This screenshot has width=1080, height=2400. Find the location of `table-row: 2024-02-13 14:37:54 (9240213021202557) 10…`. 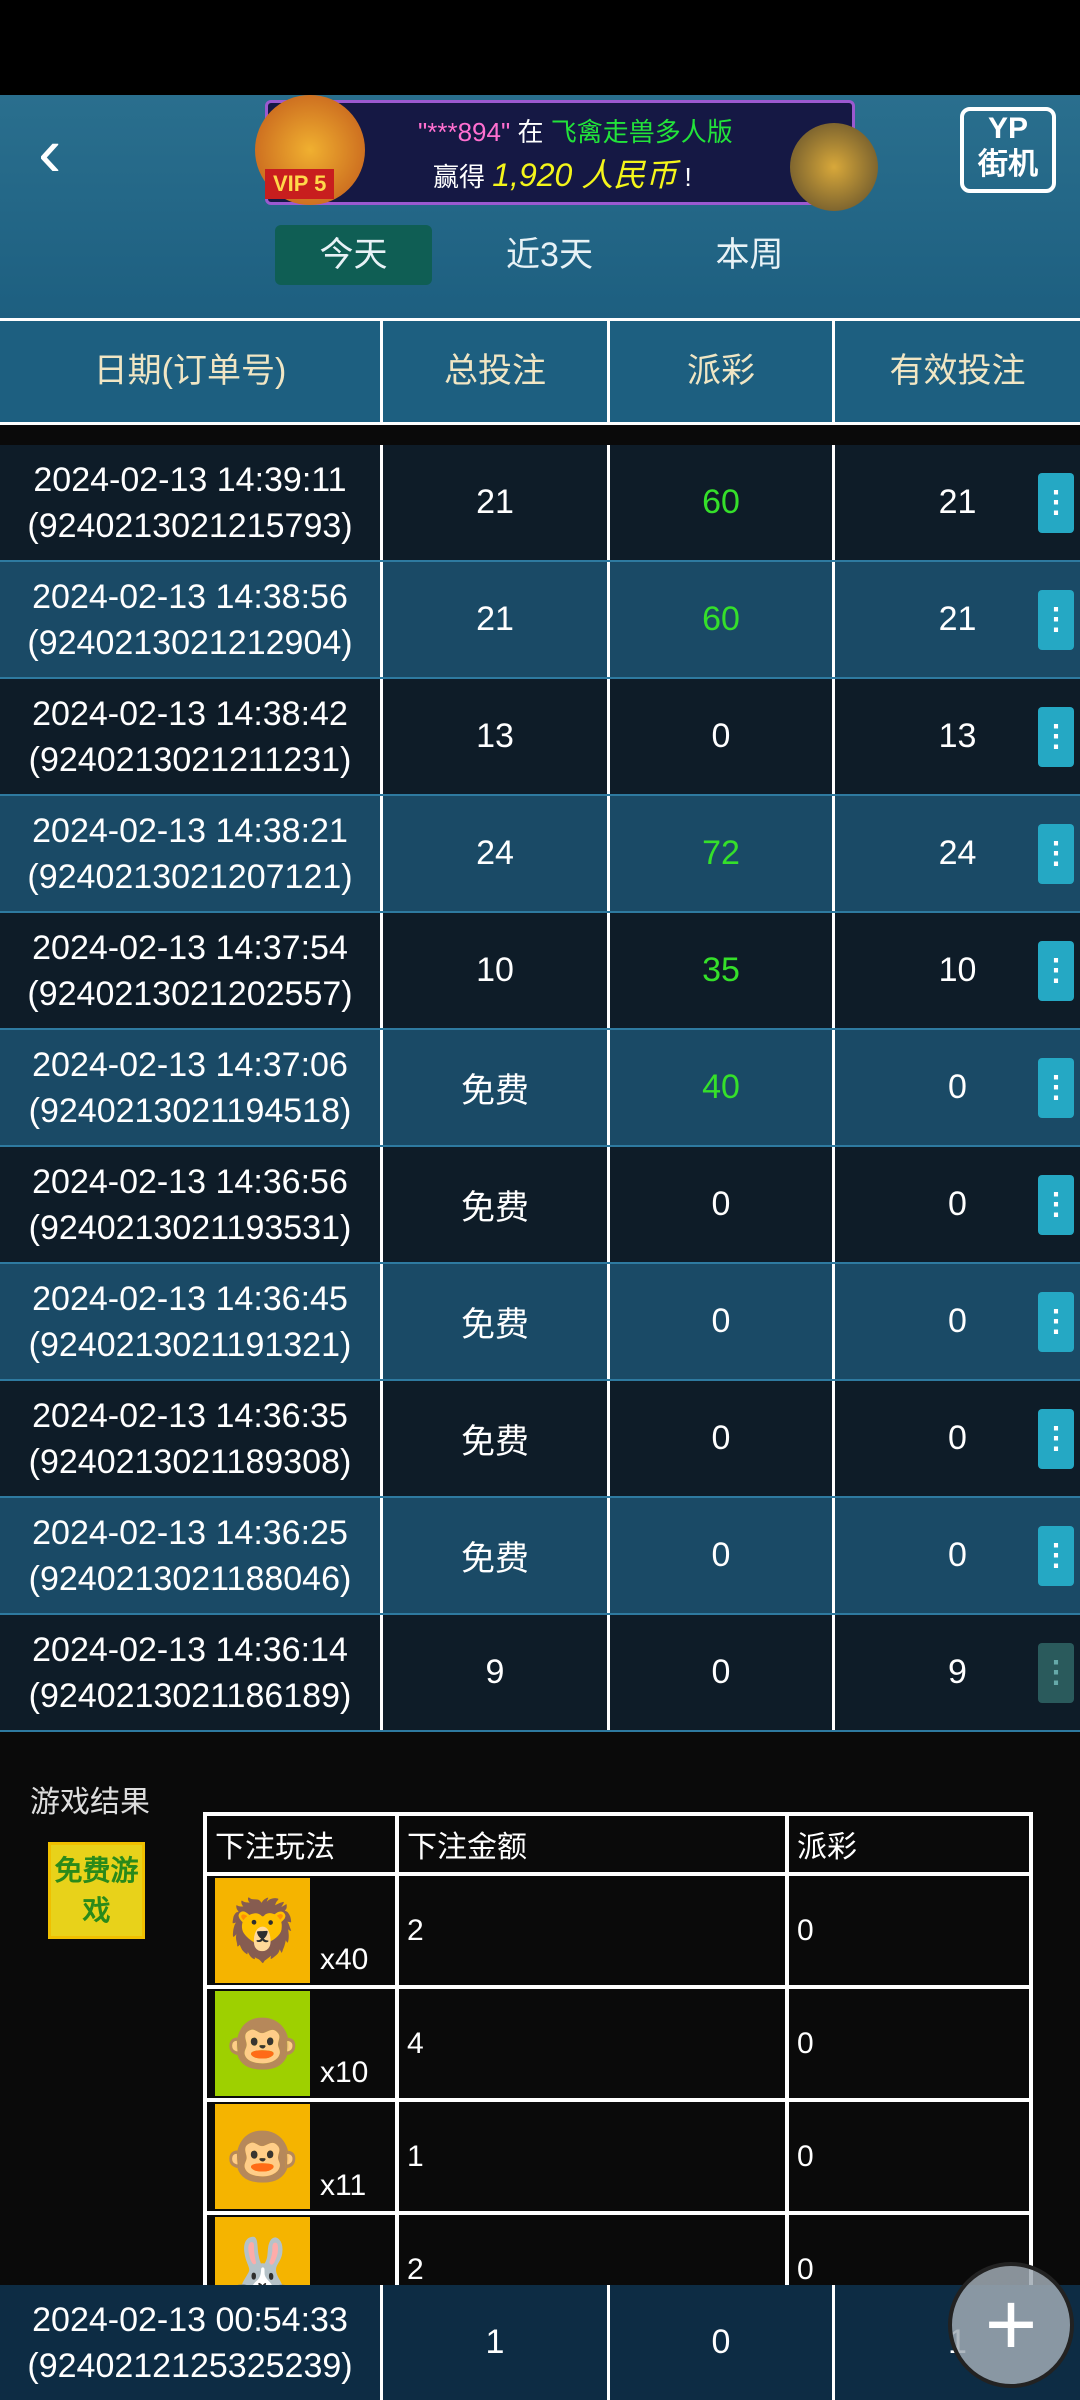

table-row: 2024-02-13 14:37:54 (9240213021202557) 10… is located at coordinates (540, 971).